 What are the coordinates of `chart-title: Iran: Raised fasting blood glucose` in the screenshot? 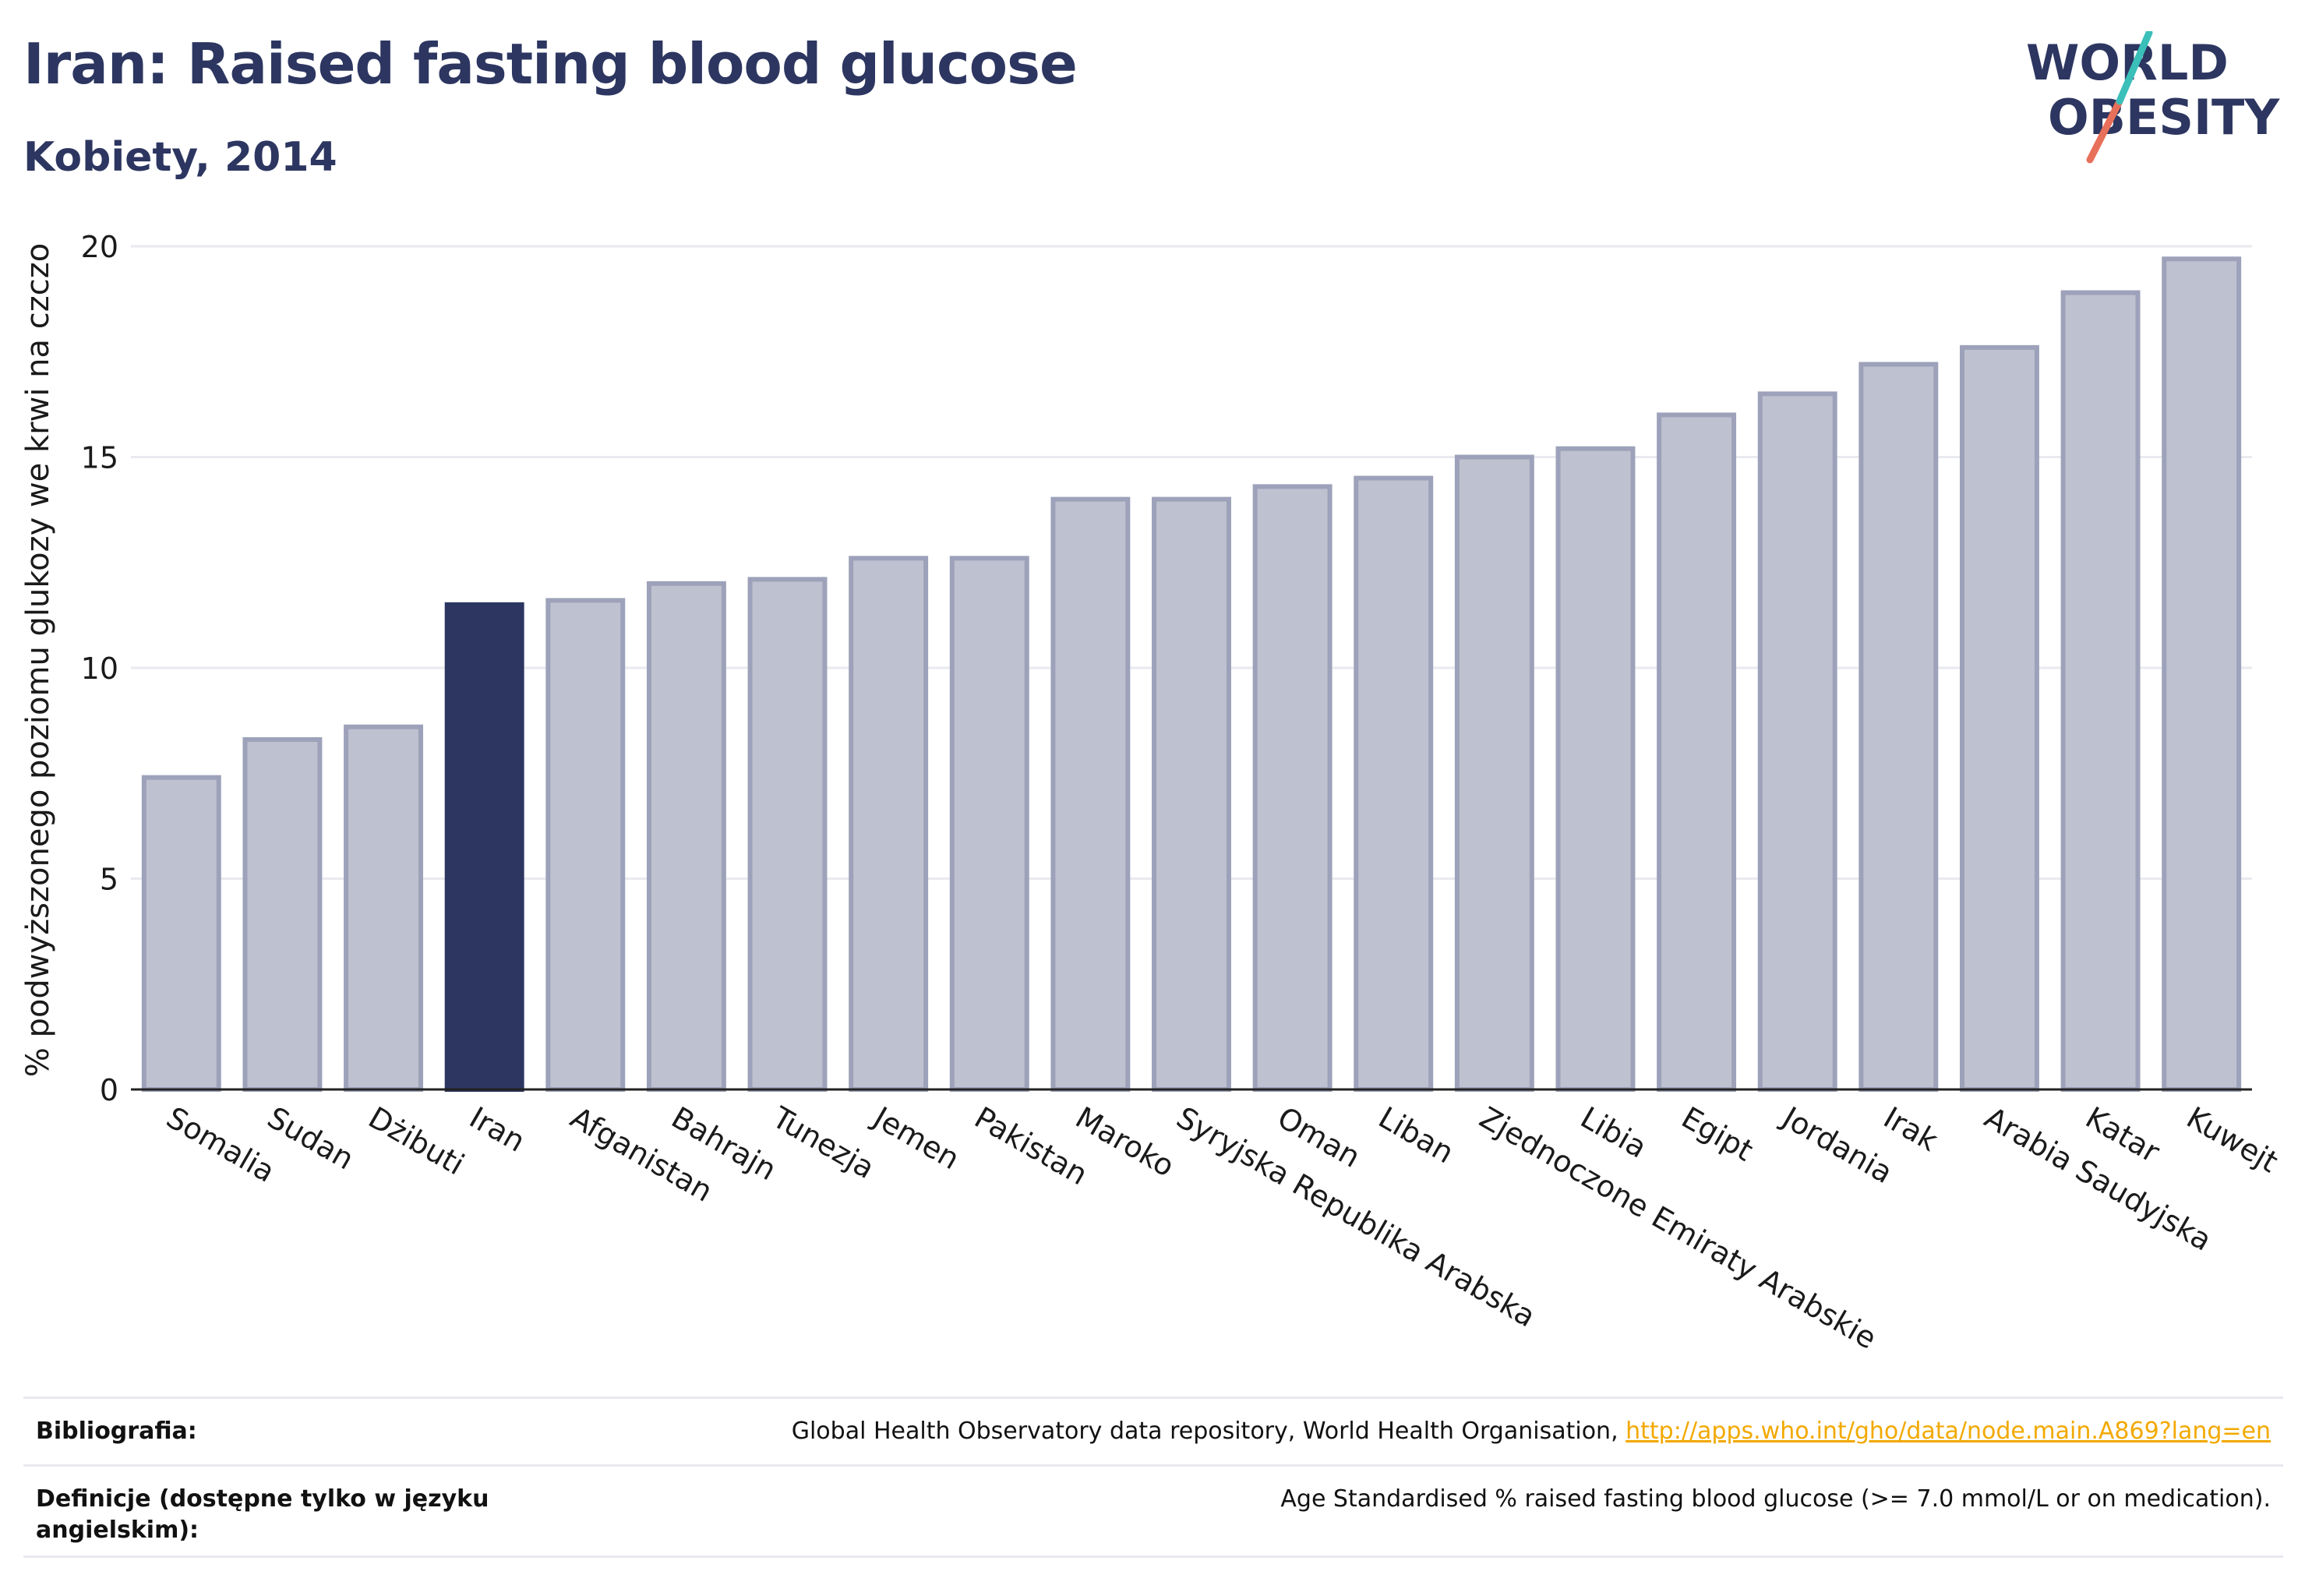 It's located at (550, 64).